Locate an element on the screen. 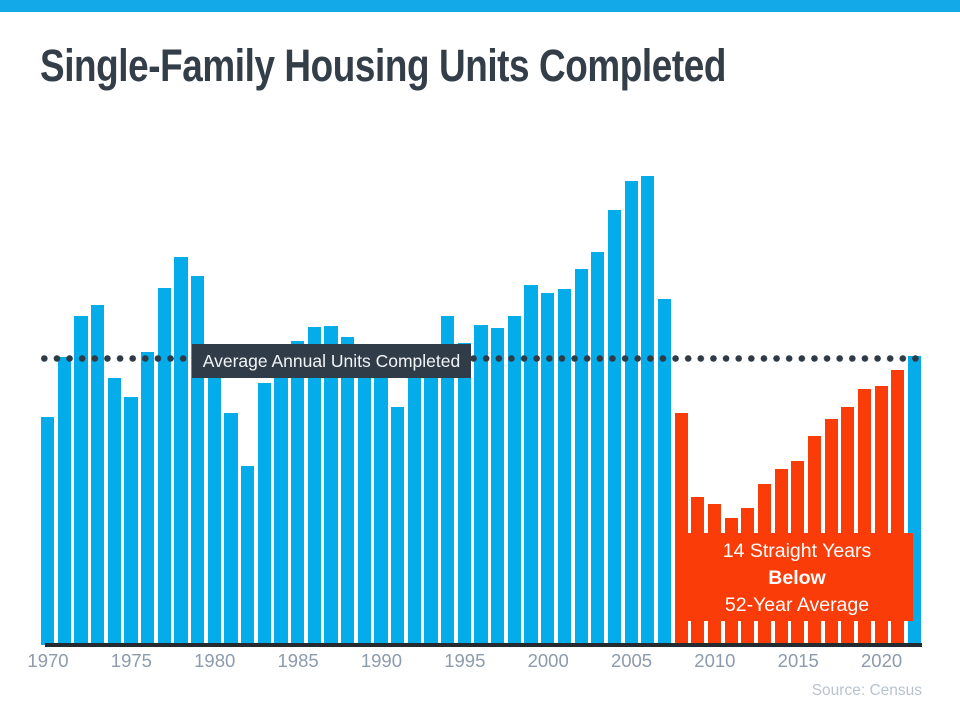 The width and height of the screenshot is (960, 720). bar-1973 is located at coordinates (98, 475).